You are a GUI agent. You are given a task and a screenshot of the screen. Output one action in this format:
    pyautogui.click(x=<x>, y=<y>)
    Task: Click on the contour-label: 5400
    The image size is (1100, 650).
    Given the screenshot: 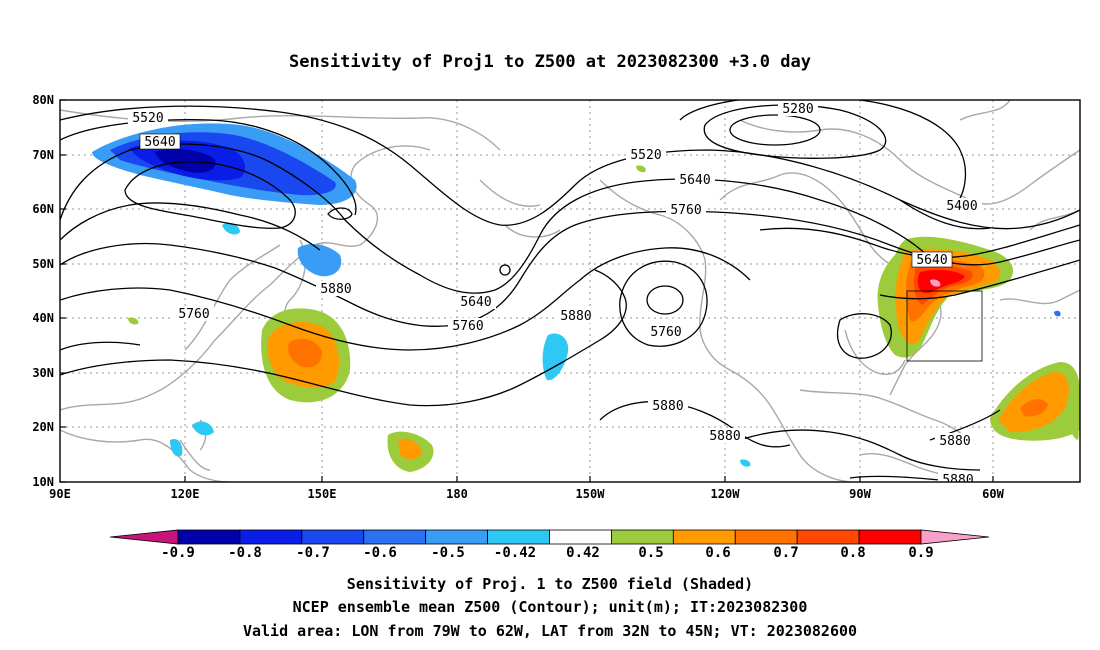 What is the action you would take?
    pyautogui.click(x=962, y=206)
    